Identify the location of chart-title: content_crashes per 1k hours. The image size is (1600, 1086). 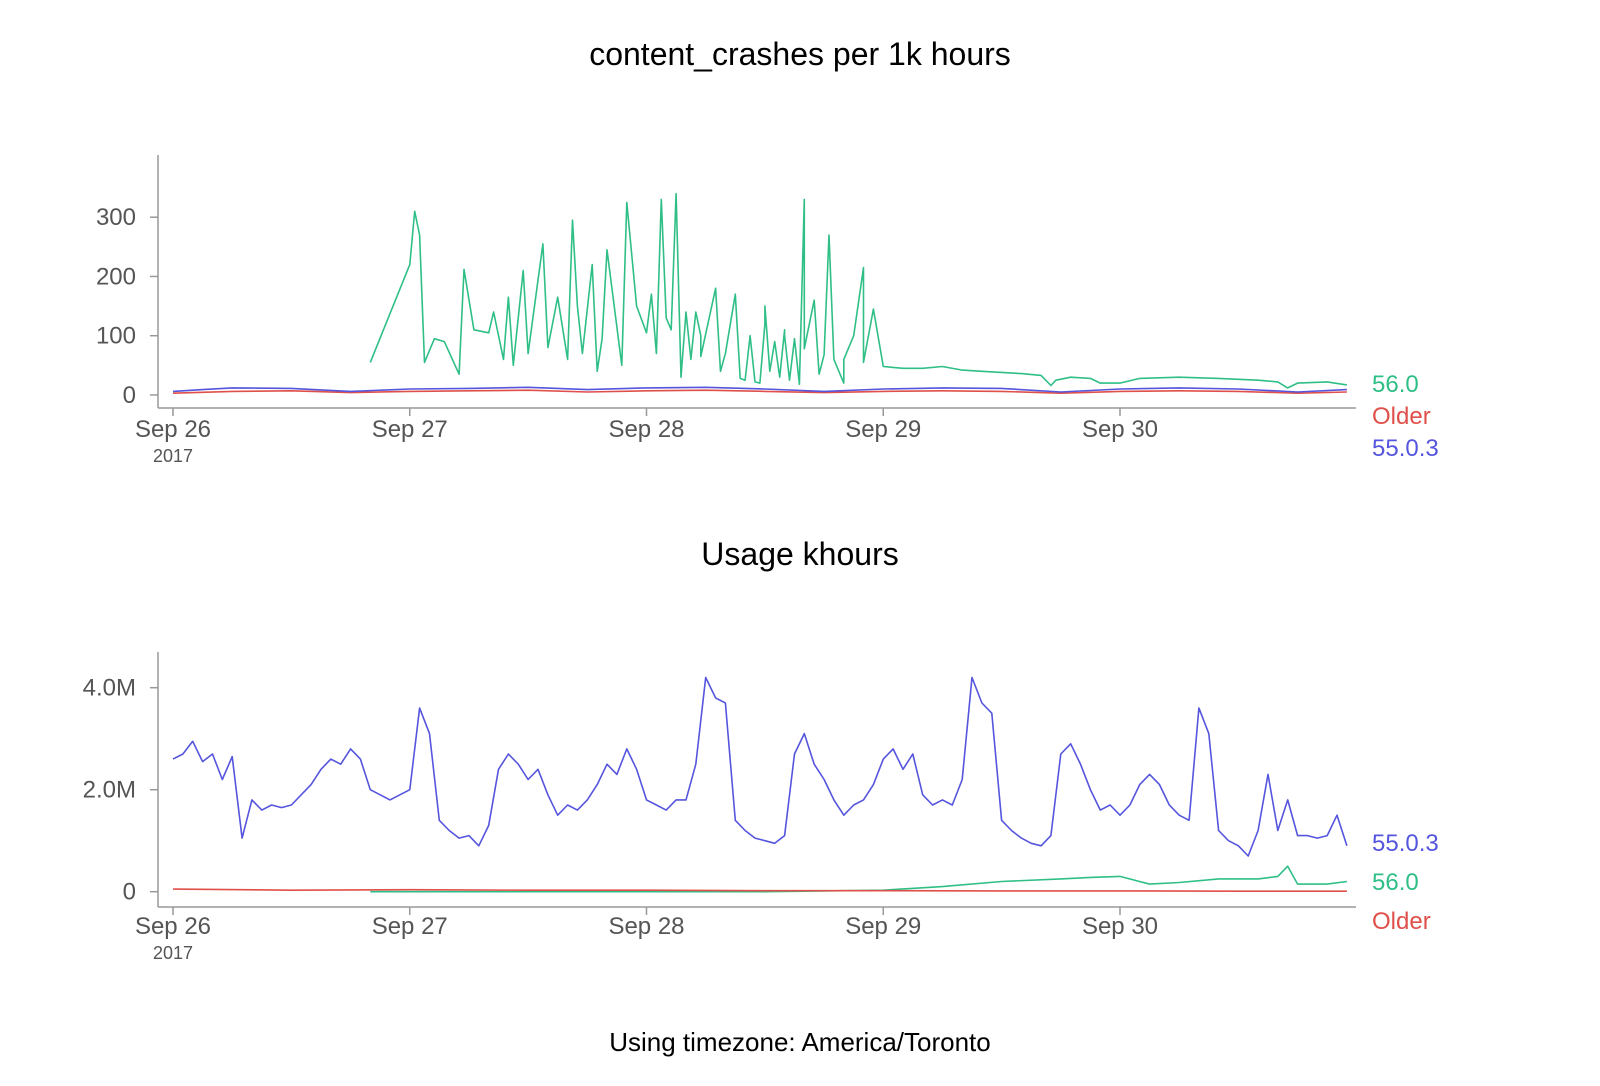
(800, 54).